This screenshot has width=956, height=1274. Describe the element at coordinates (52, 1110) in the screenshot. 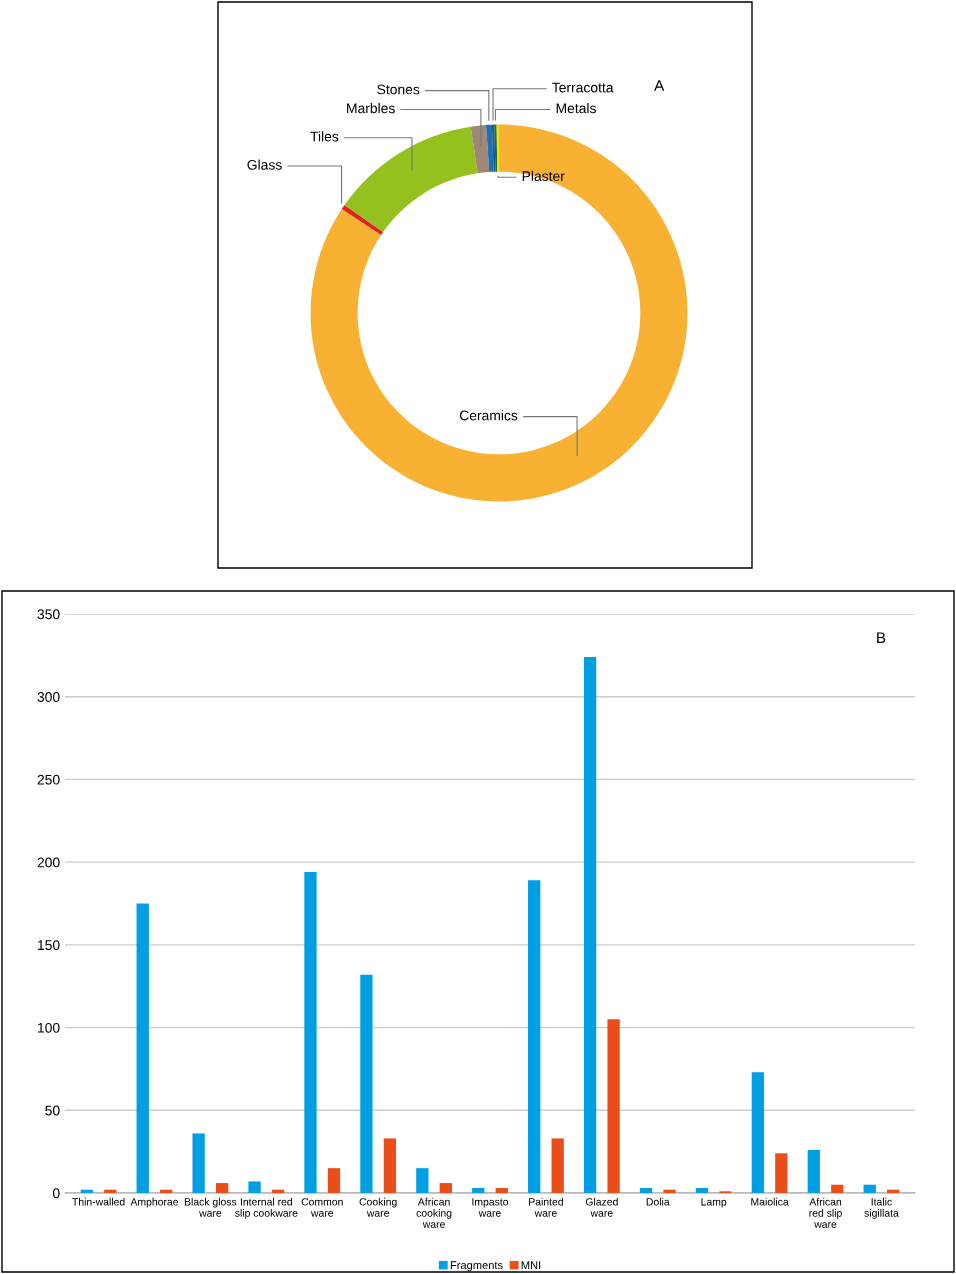

I see `y-tick-label: 50` at that location.